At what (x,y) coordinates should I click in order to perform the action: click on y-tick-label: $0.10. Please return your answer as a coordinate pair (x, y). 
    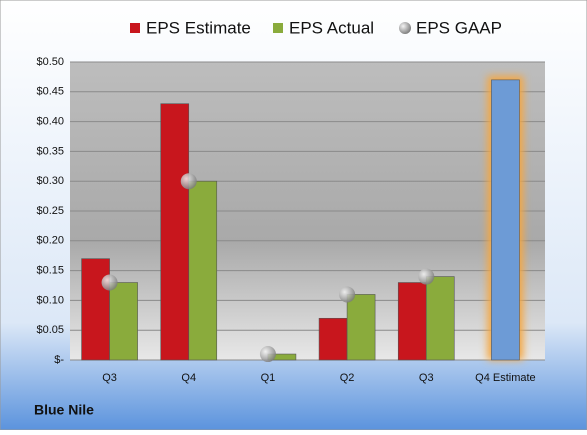
    Looking at the image, I should click on (50, 300).